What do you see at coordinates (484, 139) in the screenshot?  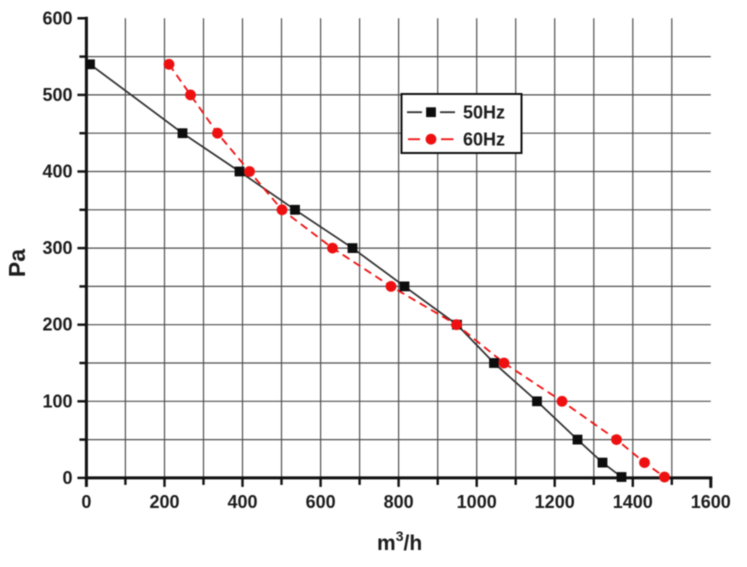 I see `svg-text: 60Hz` at bounding box center [484, 139].